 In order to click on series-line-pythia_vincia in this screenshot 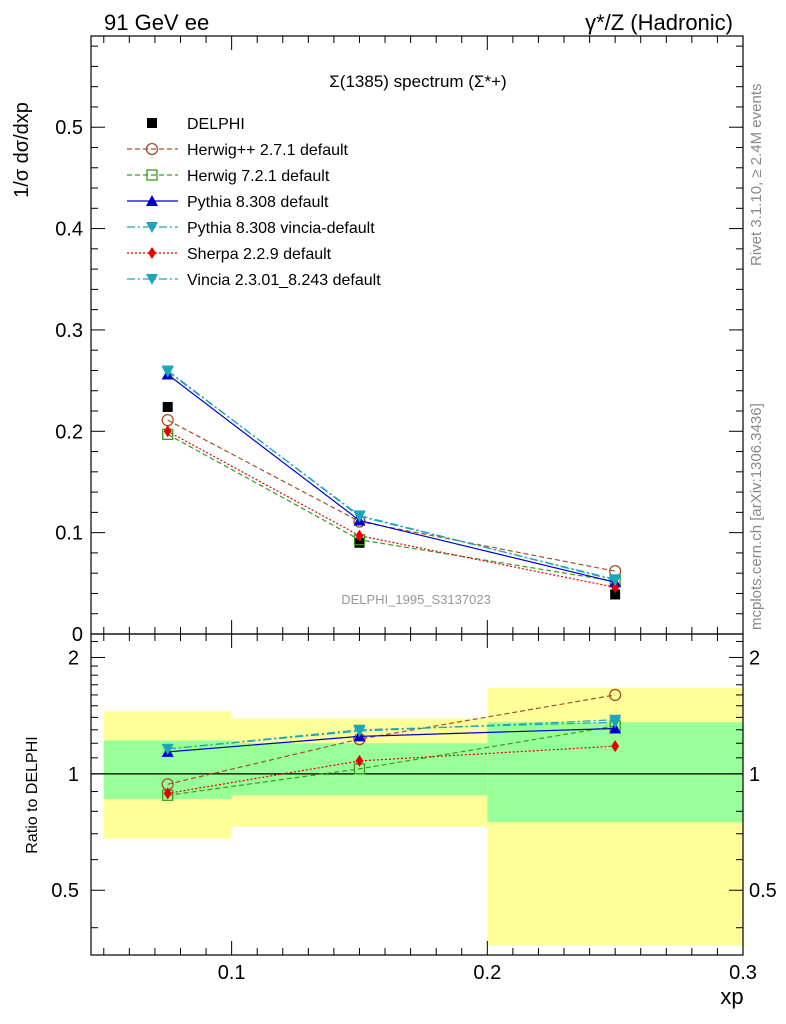, I will do `click(391, 474)`.